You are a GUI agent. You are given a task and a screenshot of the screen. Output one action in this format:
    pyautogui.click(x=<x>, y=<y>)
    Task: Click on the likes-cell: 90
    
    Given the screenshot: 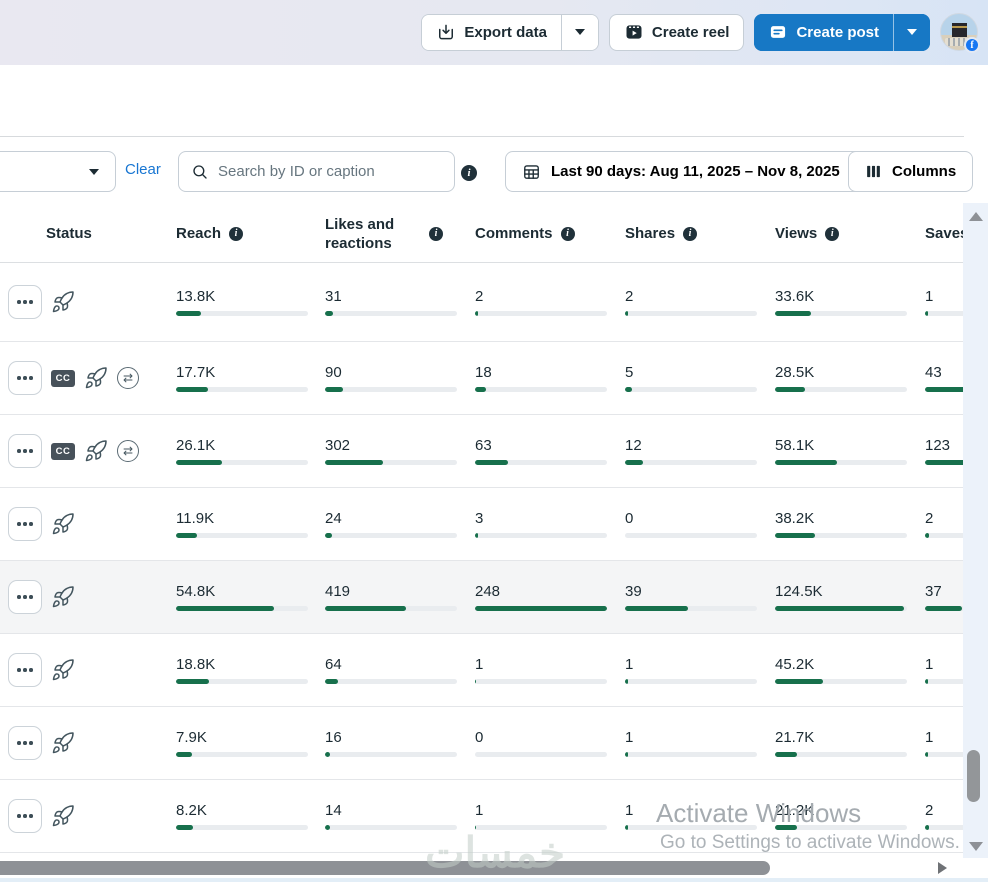 What is the action you would take?
    pyautogui.click(x=391, y=378)
    